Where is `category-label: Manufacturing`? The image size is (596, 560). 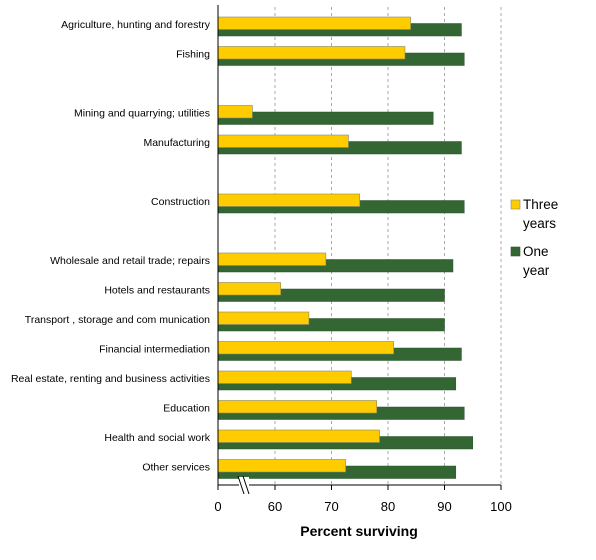 category-label: Manufacturing is located at coordinates (176, 143).